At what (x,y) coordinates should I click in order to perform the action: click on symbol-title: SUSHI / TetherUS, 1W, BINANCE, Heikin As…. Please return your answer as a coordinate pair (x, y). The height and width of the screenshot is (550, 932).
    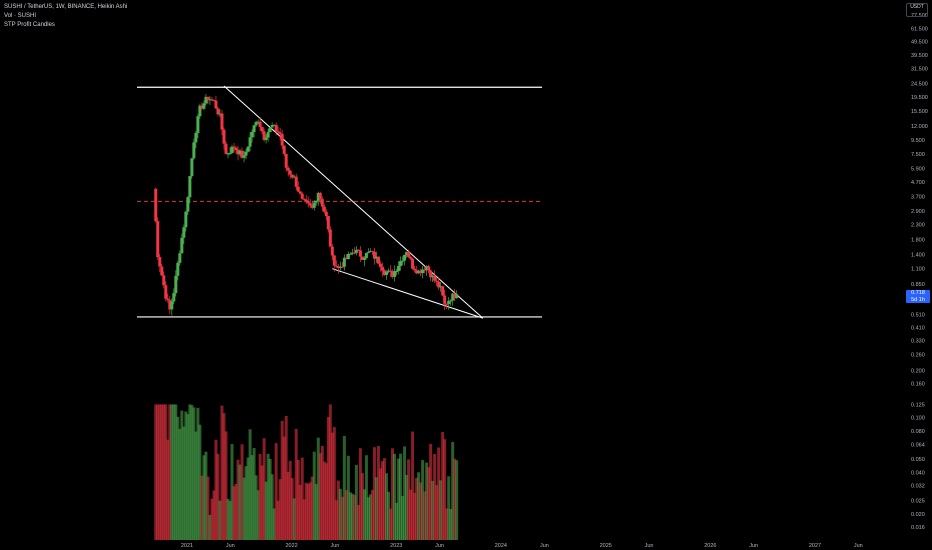
    Looking at the image, I should click on (66, 7).